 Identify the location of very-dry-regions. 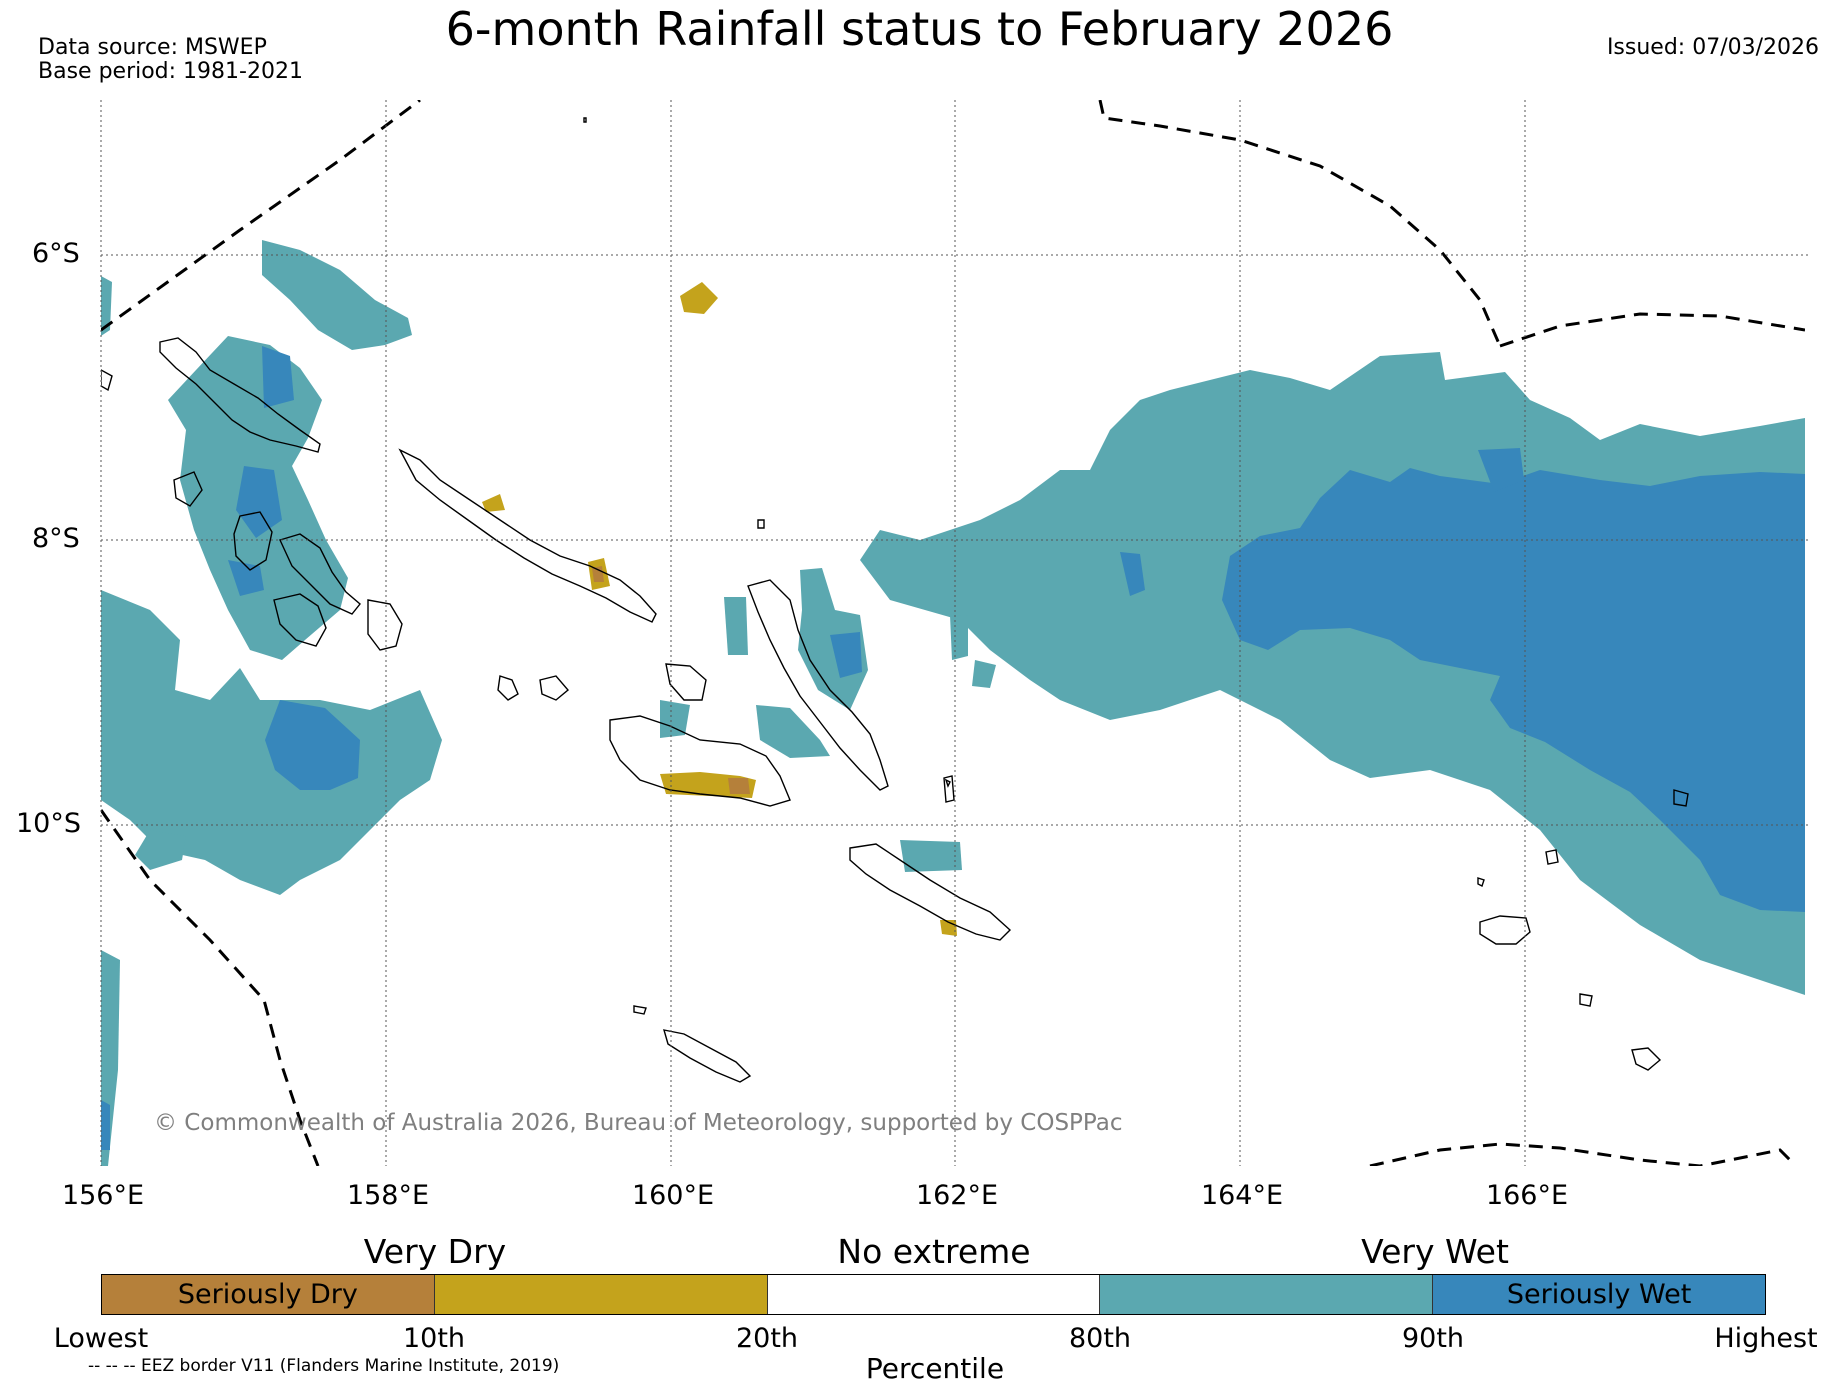
(719, 609).